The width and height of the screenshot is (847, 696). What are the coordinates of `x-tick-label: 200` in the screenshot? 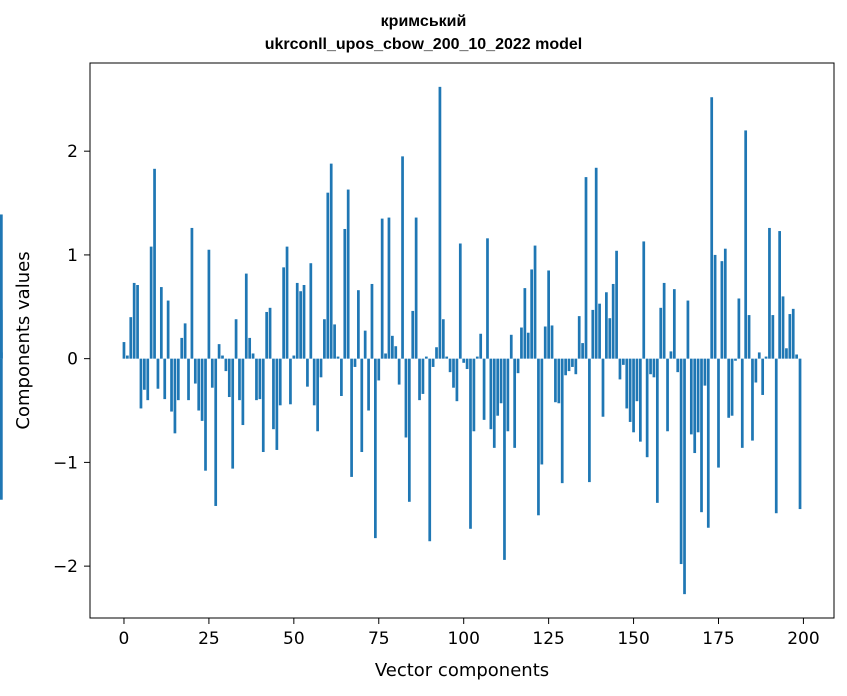 It's located at (803, 639).